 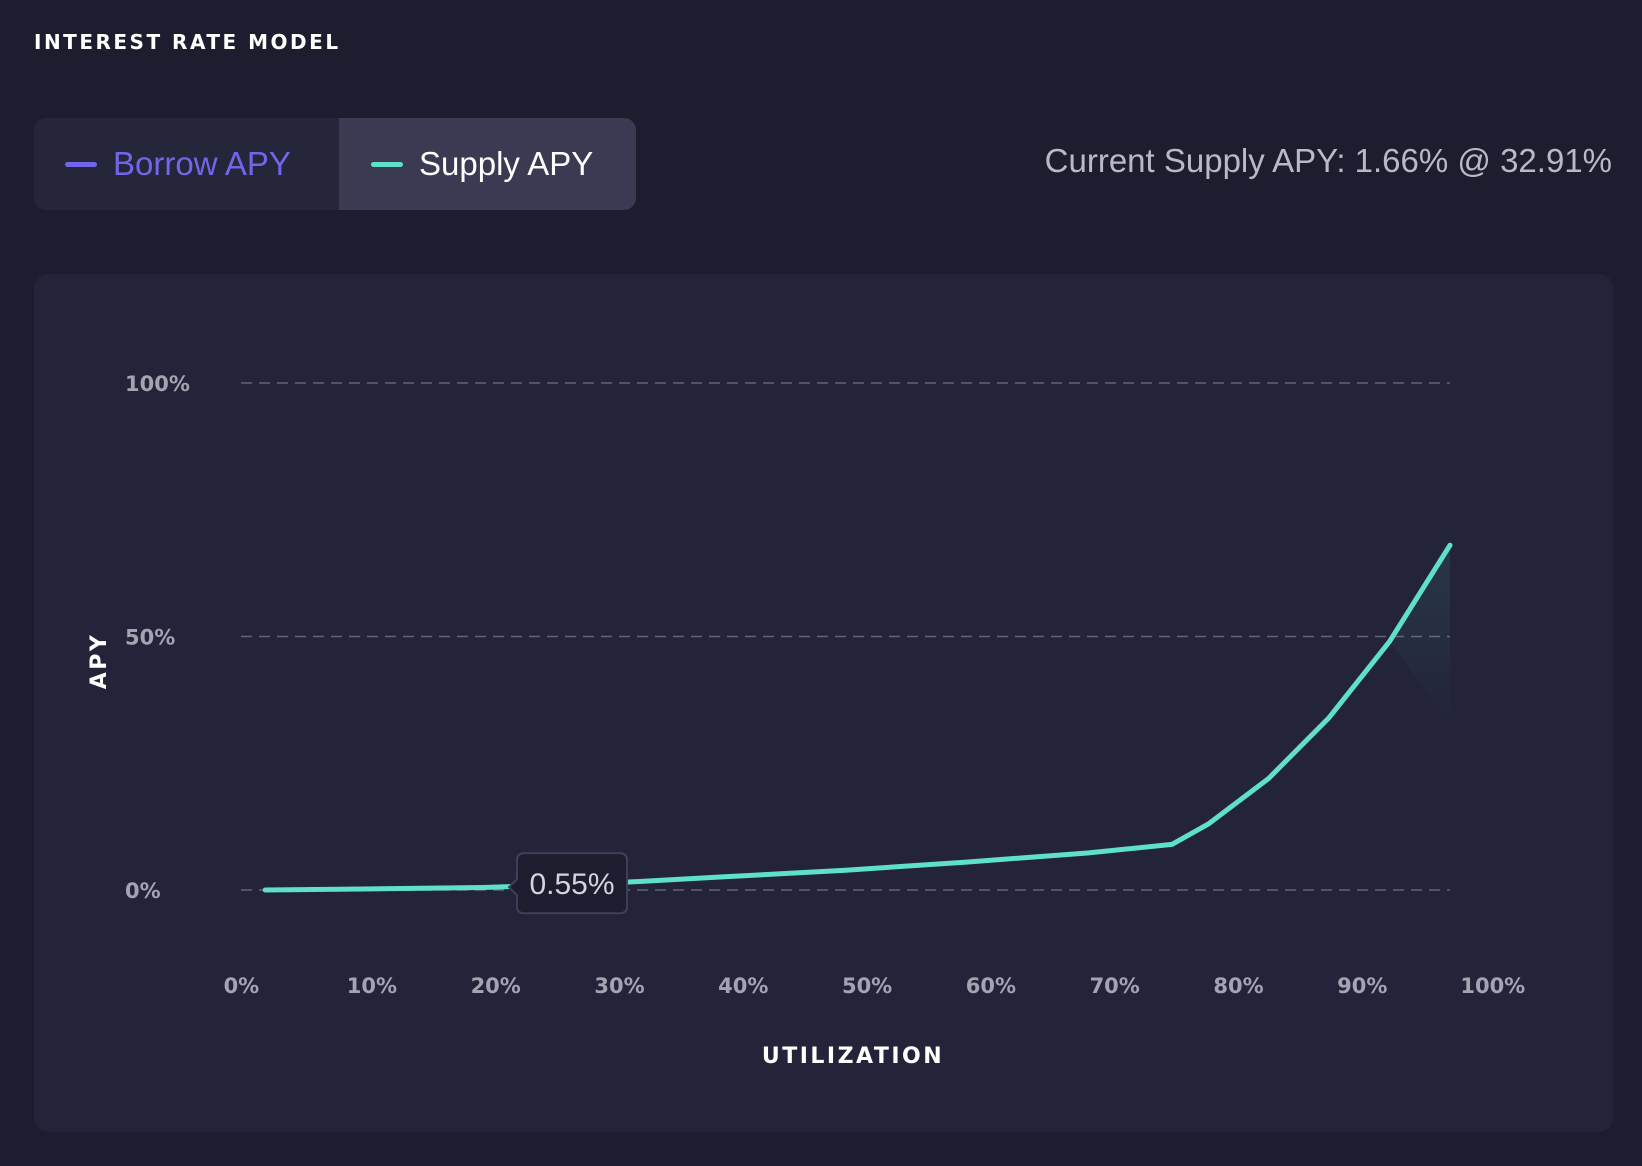 I want to click on chart-tooltip: 0.55%, so click(x=568, y=883).